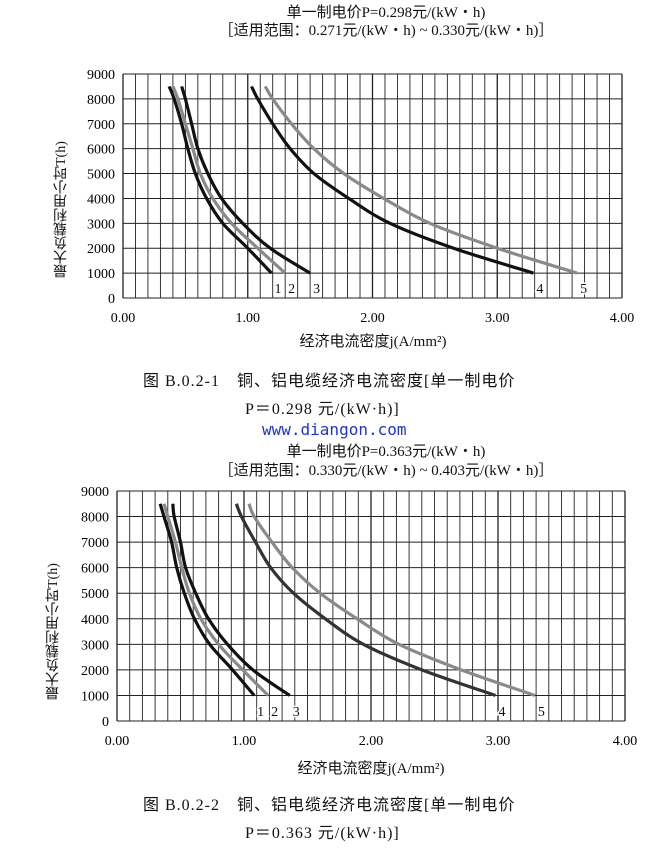 This screenshot has width=672, height=859. Describe the element at coordinates (373, 342) in the screenshot. I see `chart1-xlabel: 经济电流密度j(A/mm²)` at that location.